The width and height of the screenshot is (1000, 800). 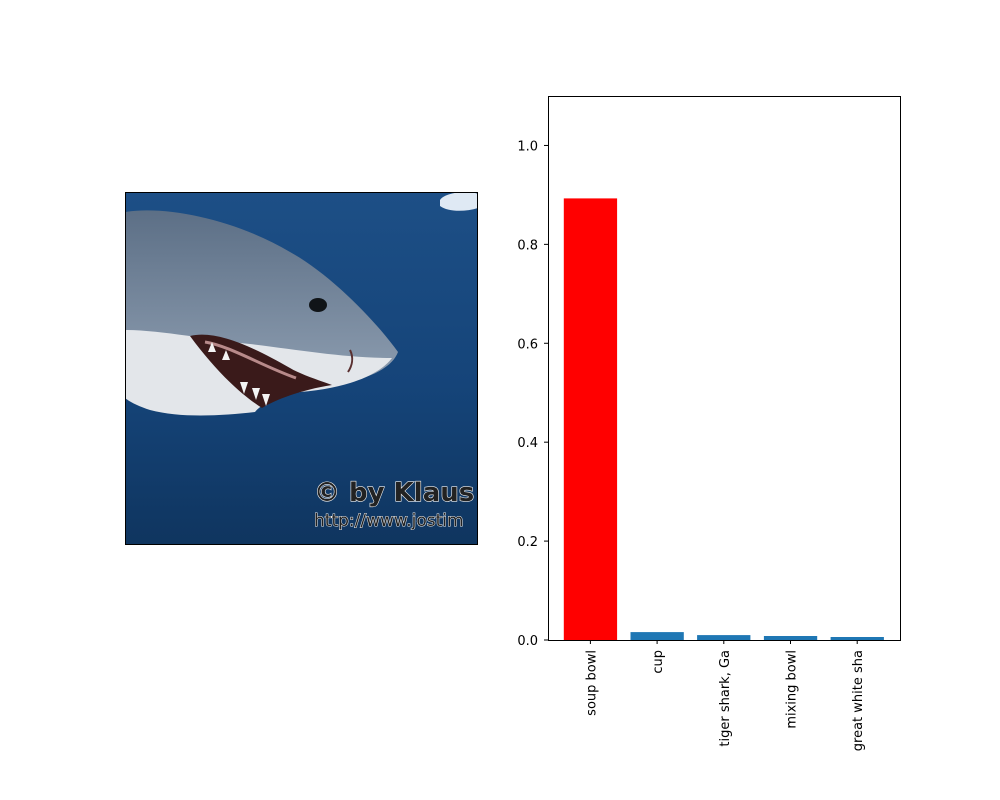 What do you see at coordinates (858, 700) in the screenshot?
I see `x-tick-label: great white sha` at bounding box center [858, 700].